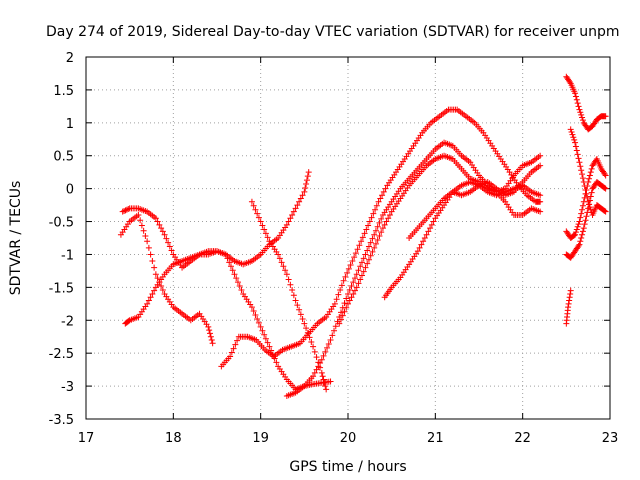  Describe the element at coordinates (522, 438) in the screenshot. I see `x-tick-label: 22` at that location.